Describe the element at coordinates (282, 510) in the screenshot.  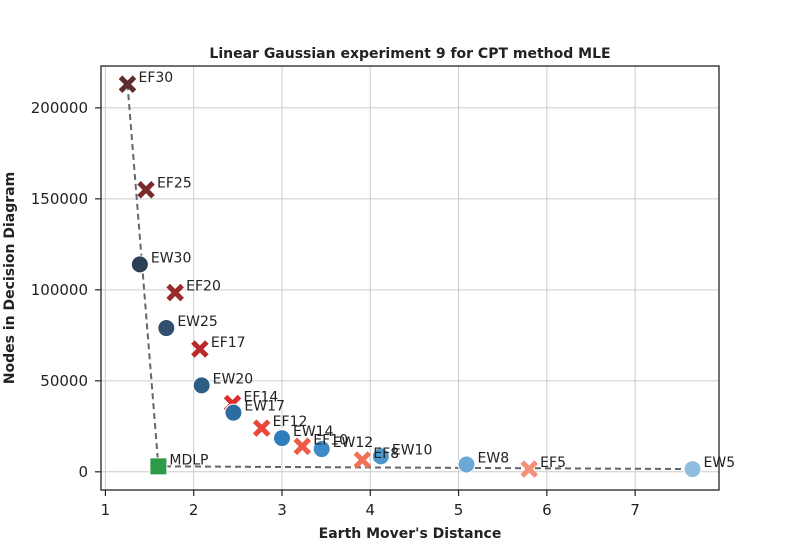
I see `x-tick-label: 3` at that location.